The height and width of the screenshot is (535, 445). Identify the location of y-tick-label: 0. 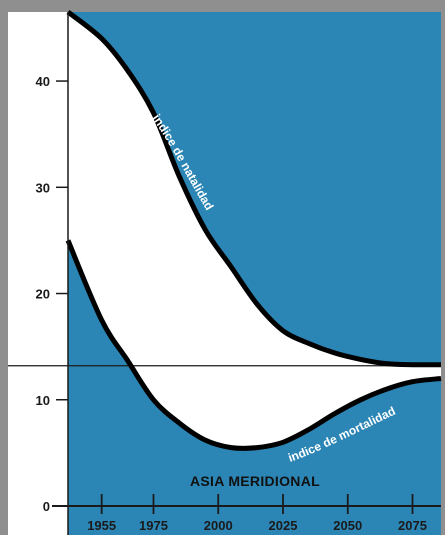
(46, 506).